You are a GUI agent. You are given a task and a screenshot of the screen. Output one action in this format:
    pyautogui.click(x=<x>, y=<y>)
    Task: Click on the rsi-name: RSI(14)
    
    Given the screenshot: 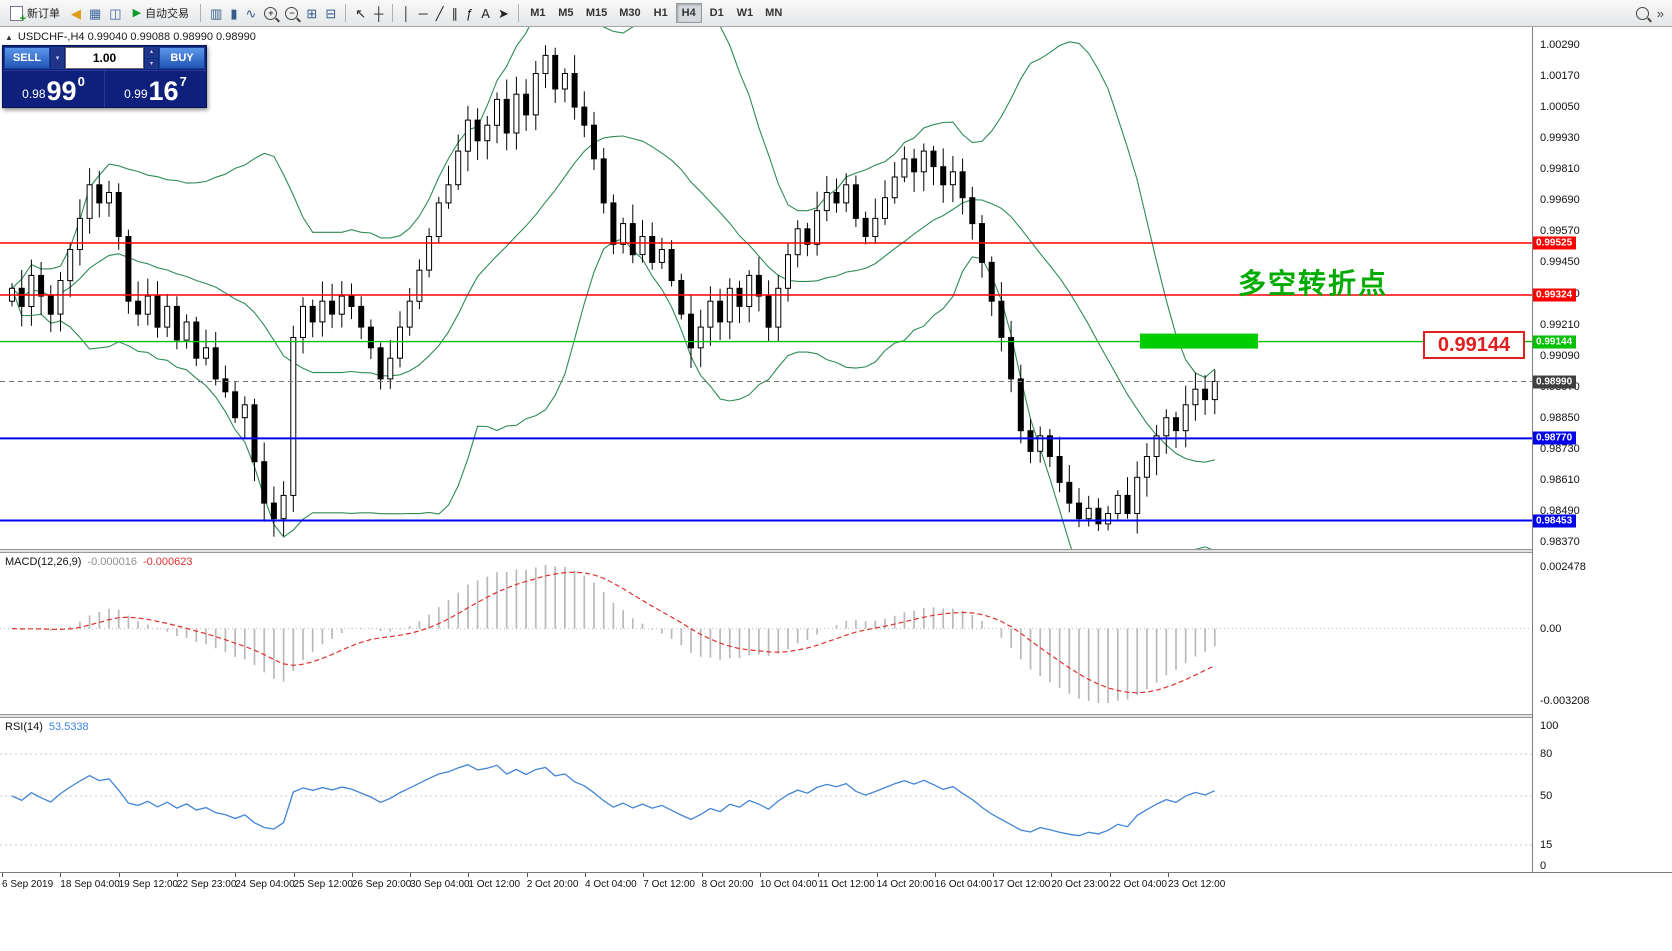 What is the action you would take?
    pyautogui.click(x=24, y=727)
    